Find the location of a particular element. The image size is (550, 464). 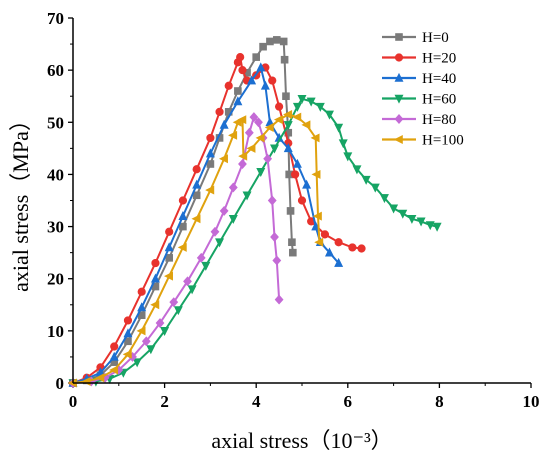

legend-item: H=80 is located at coordinates (419, 120).